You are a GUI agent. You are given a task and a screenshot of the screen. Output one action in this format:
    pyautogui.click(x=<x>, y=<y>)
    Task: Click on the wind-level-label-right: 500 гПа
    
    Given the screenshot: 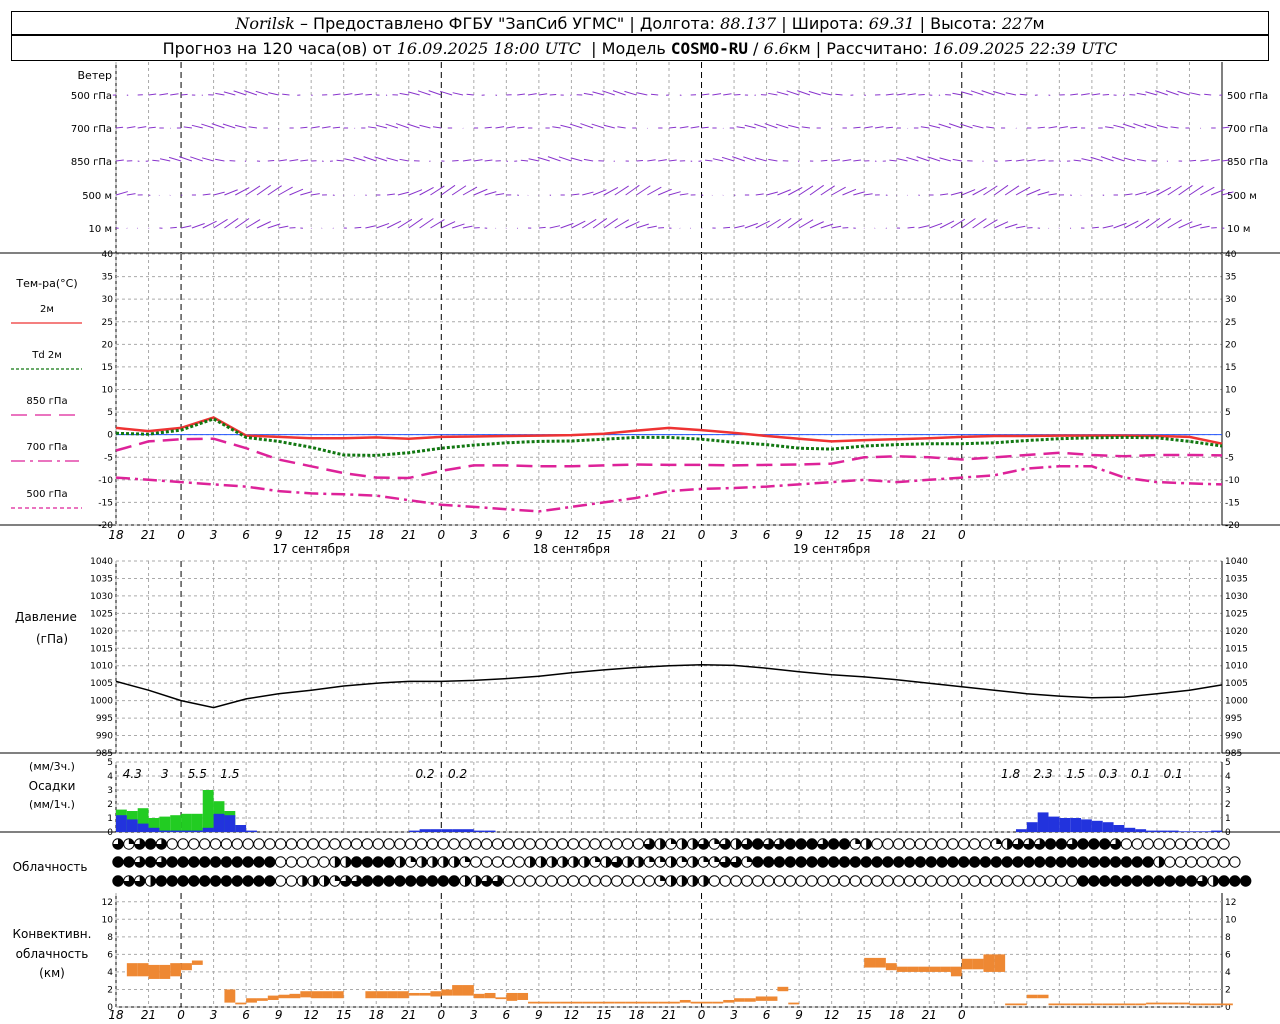 What is the action you would take?
    pyautogui.click(x=1247, y=96)
    